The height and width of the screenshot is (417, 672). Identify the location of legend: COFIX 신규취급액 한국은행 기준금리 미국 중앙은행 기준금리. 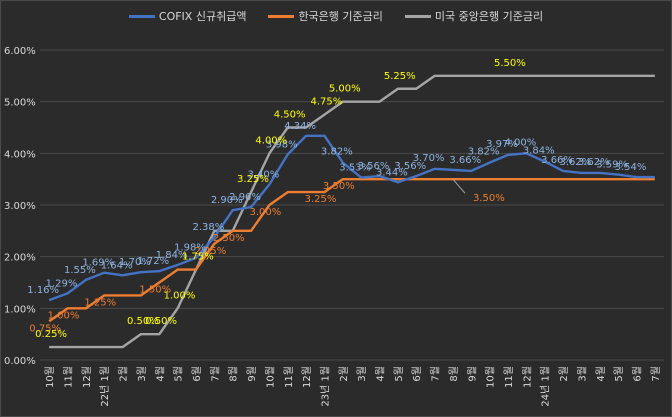
(336, 16).